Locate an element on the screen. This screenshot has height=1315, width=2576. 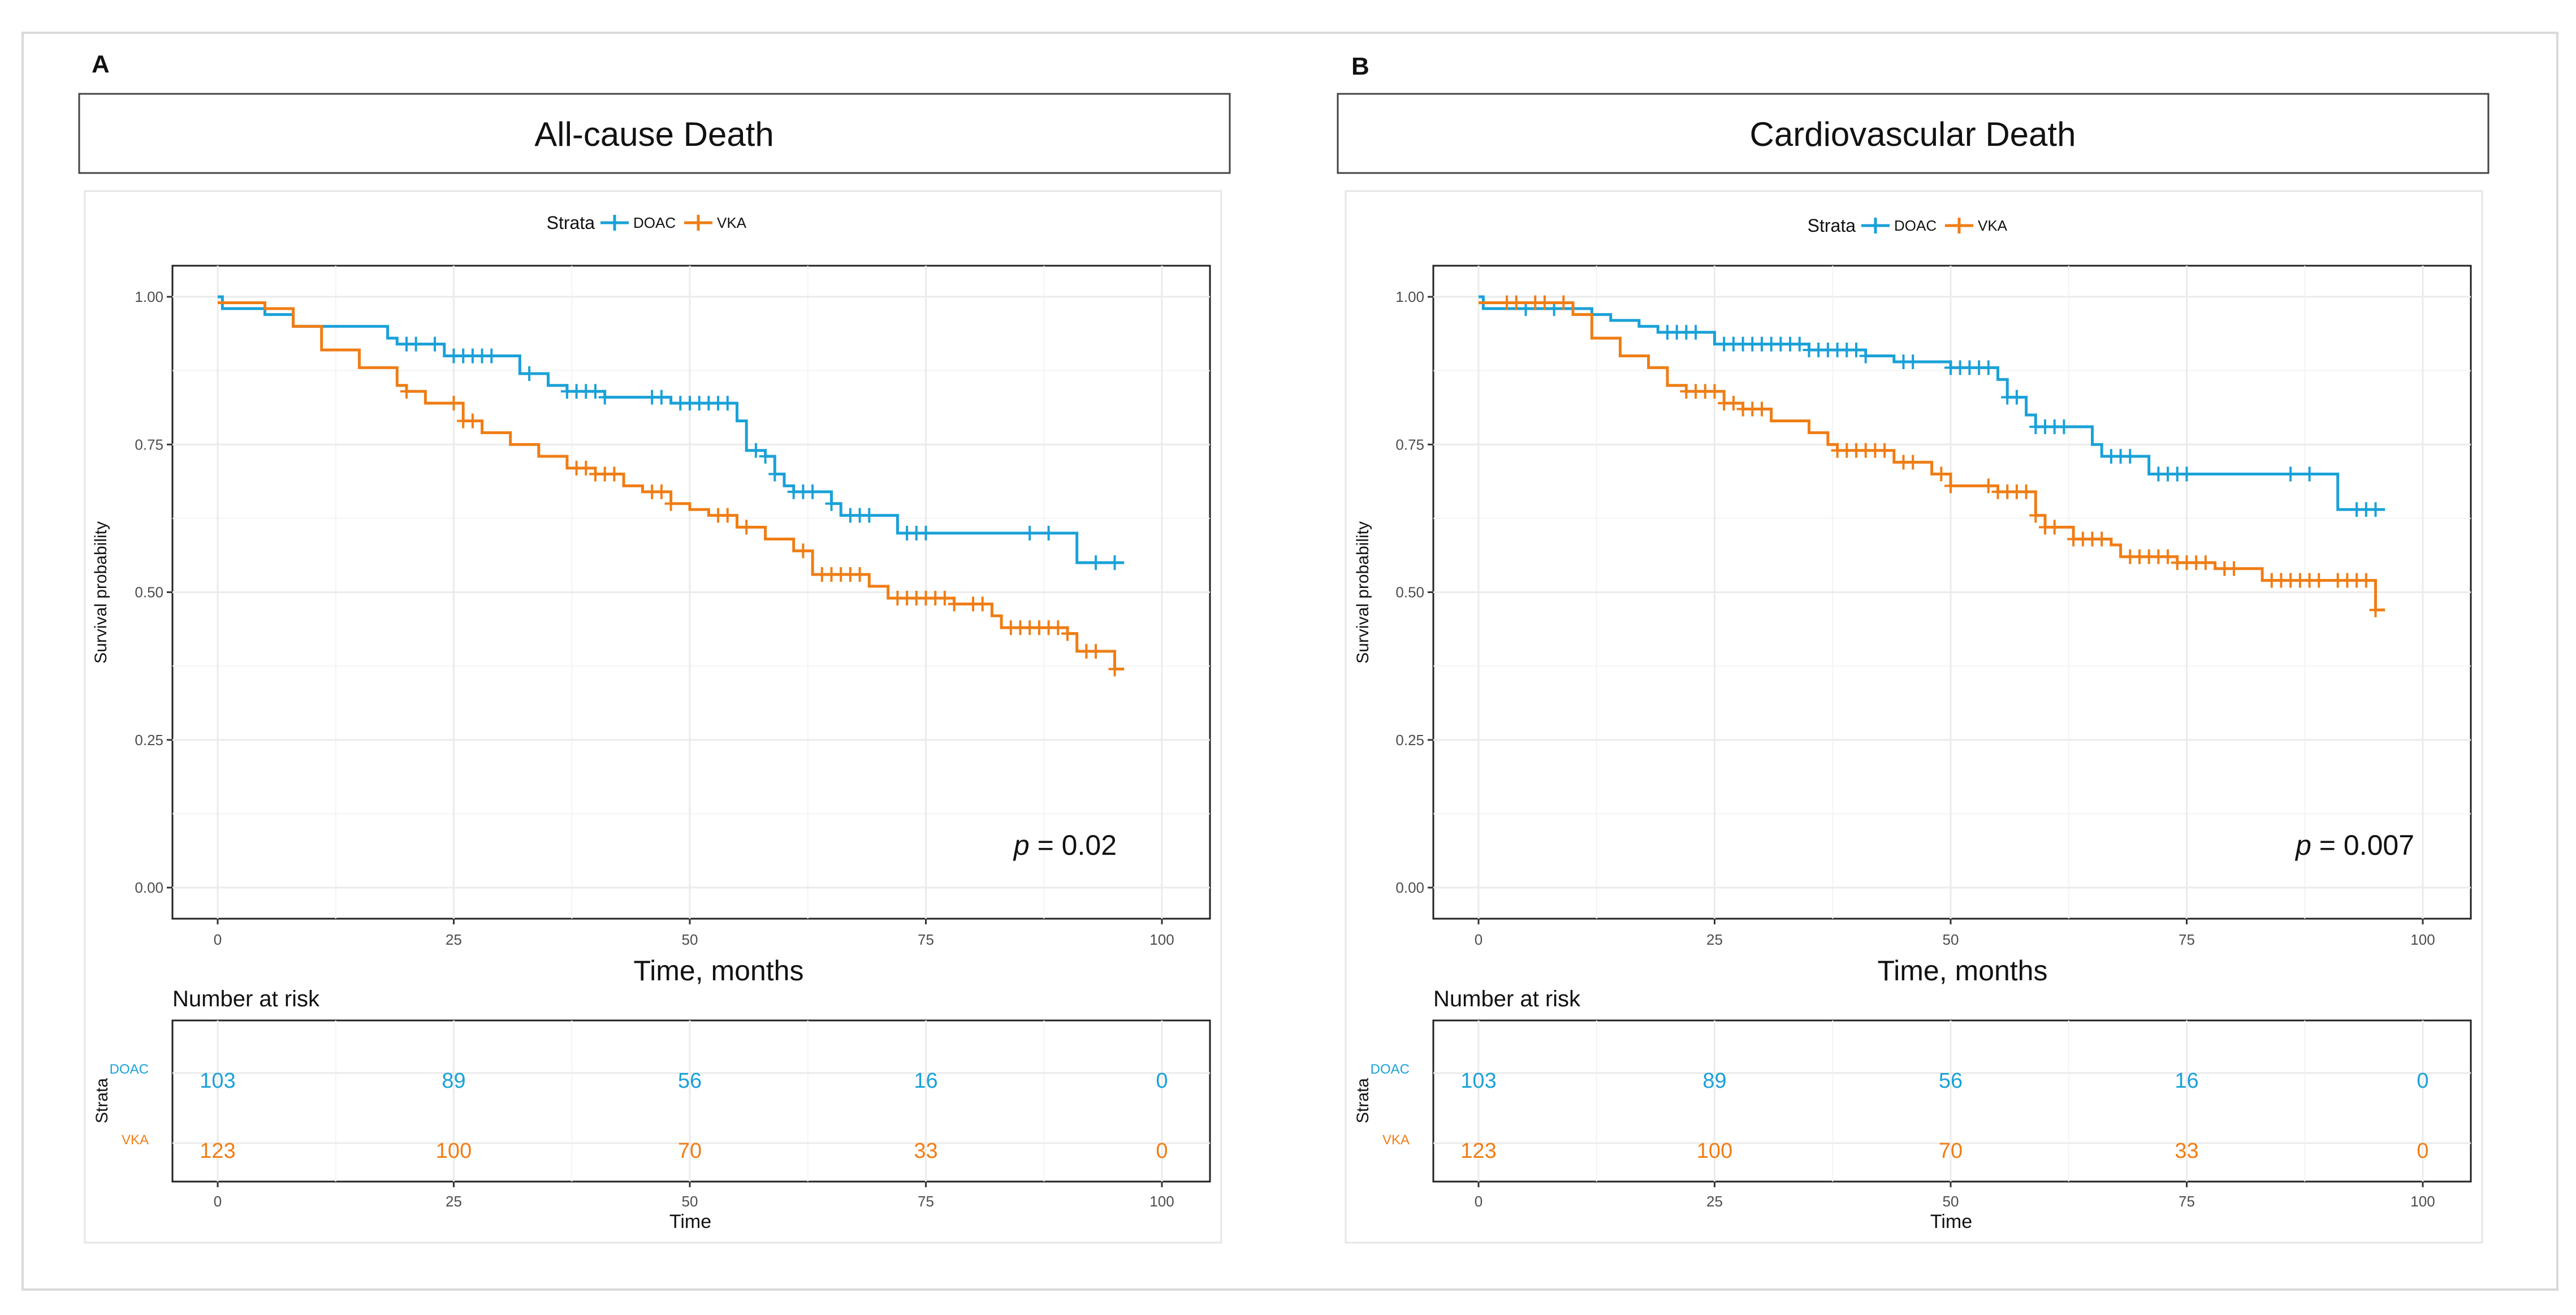
risk-value-doac: 89 is located at coordinates (453, 1081).